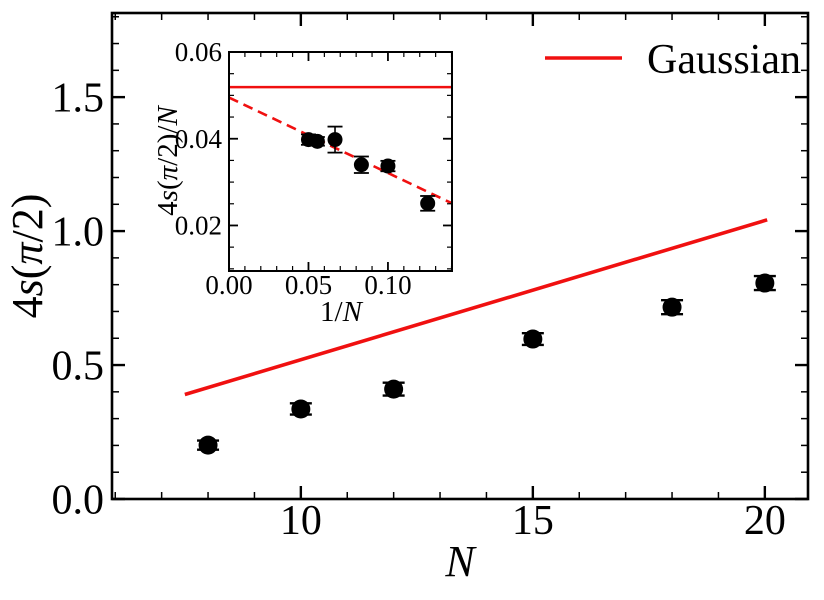  I want to click on main-y-tick-label: 1.5, so click(78, 98).